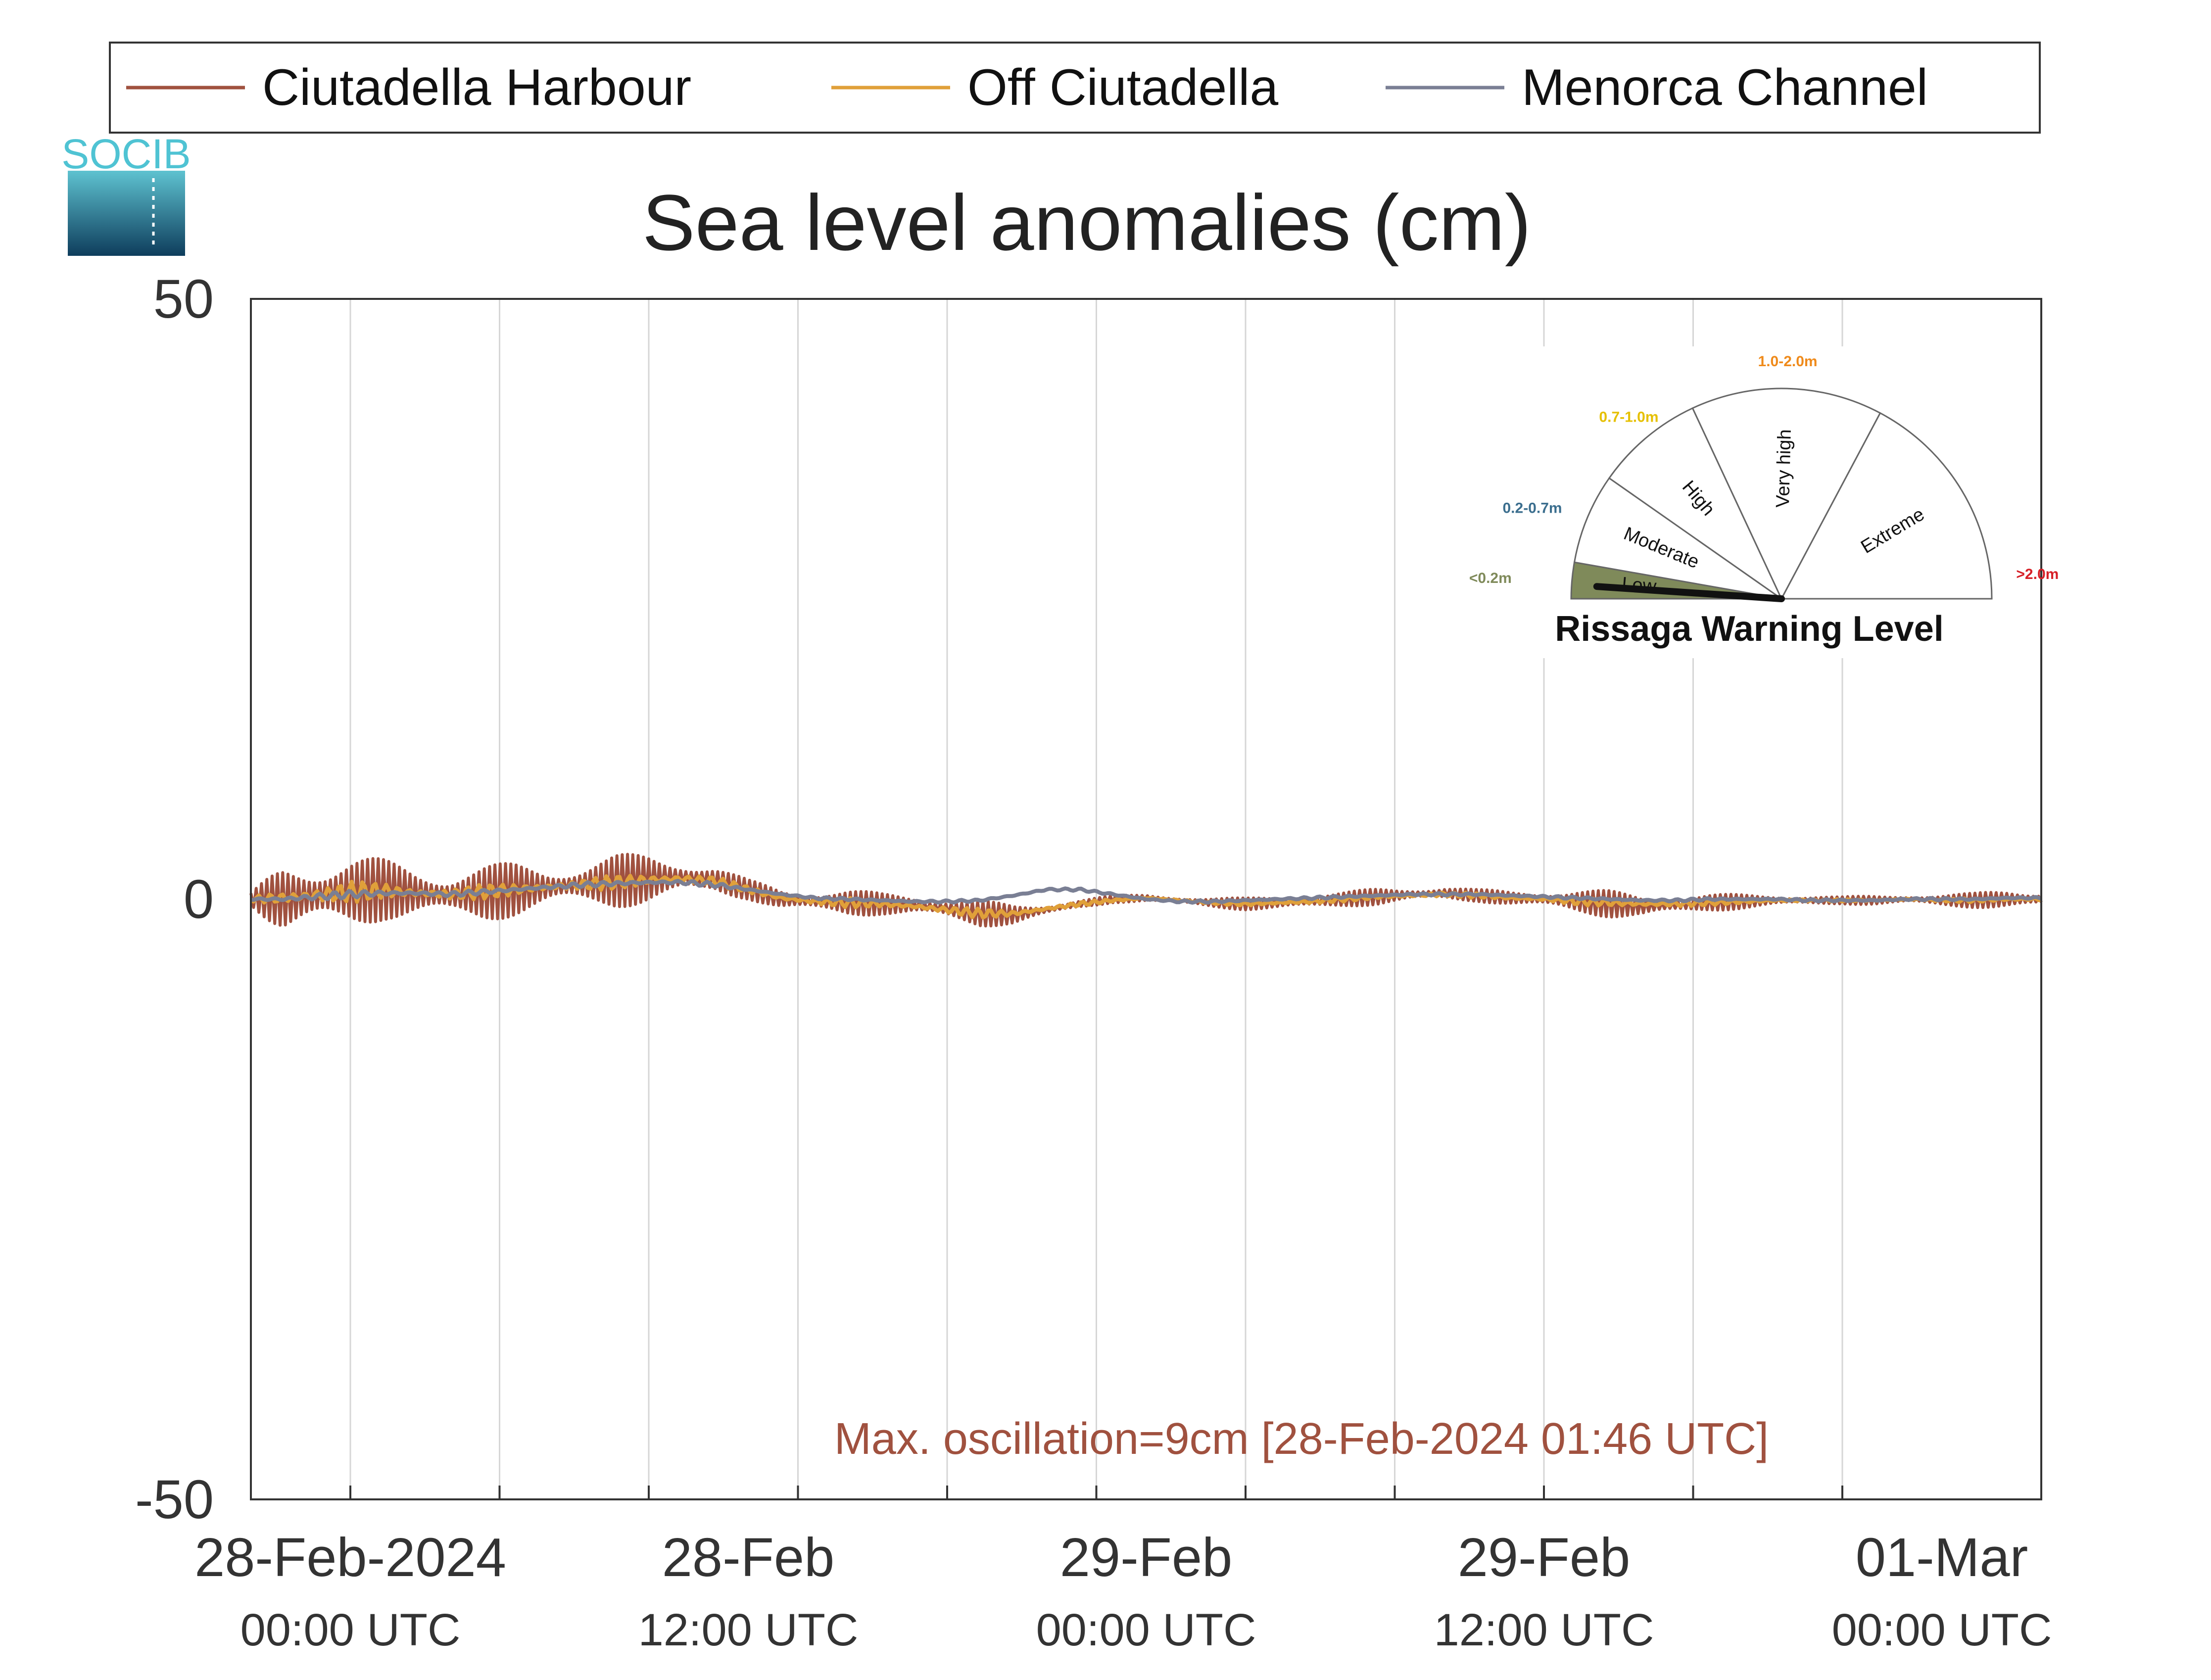  What do you see at coordinates (1490, 578) in the screenshot?
I see `gauge-range-label: <0.2m` at bounding box center [1490, 578].